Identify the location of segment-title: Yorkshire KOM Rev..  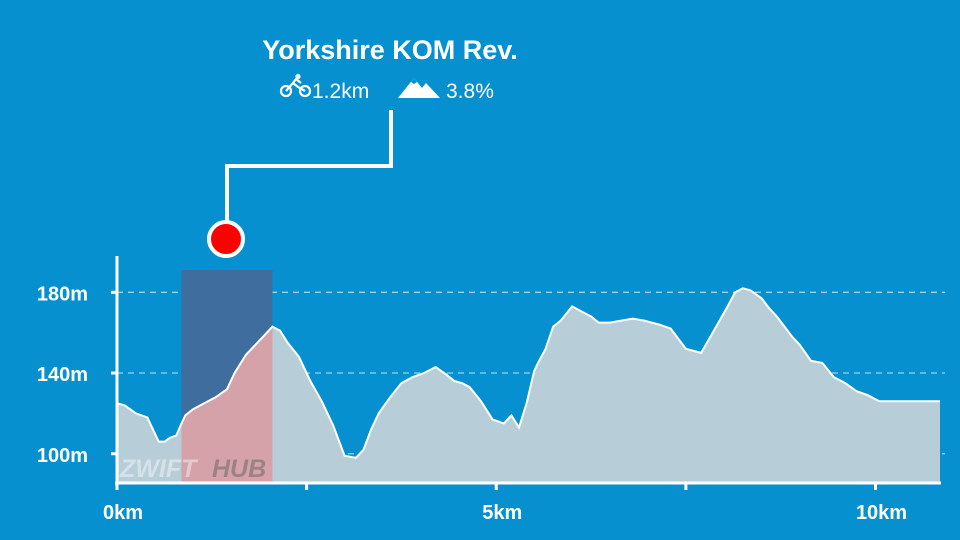
(390, 50).